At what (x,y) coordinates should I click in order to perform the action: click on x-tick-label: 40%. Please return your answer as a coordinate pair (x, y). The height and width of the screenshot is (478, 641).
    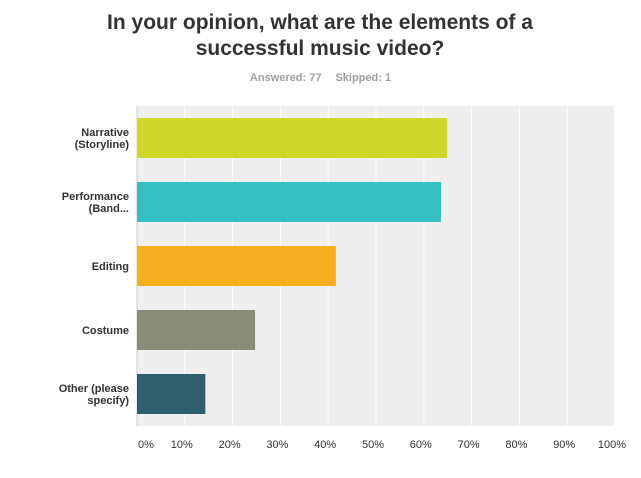
    Looking at the image, I should click on (325, 445).